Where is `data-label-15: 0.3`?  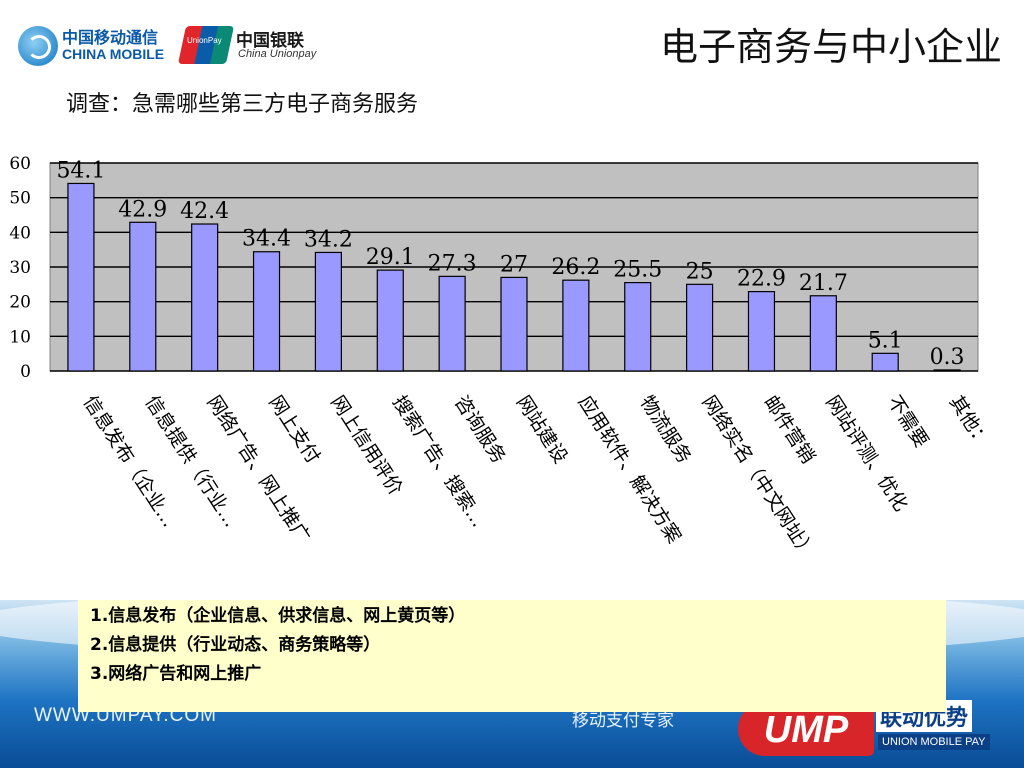
data-label-15: 0.3 is located at coordinates (947, 357).